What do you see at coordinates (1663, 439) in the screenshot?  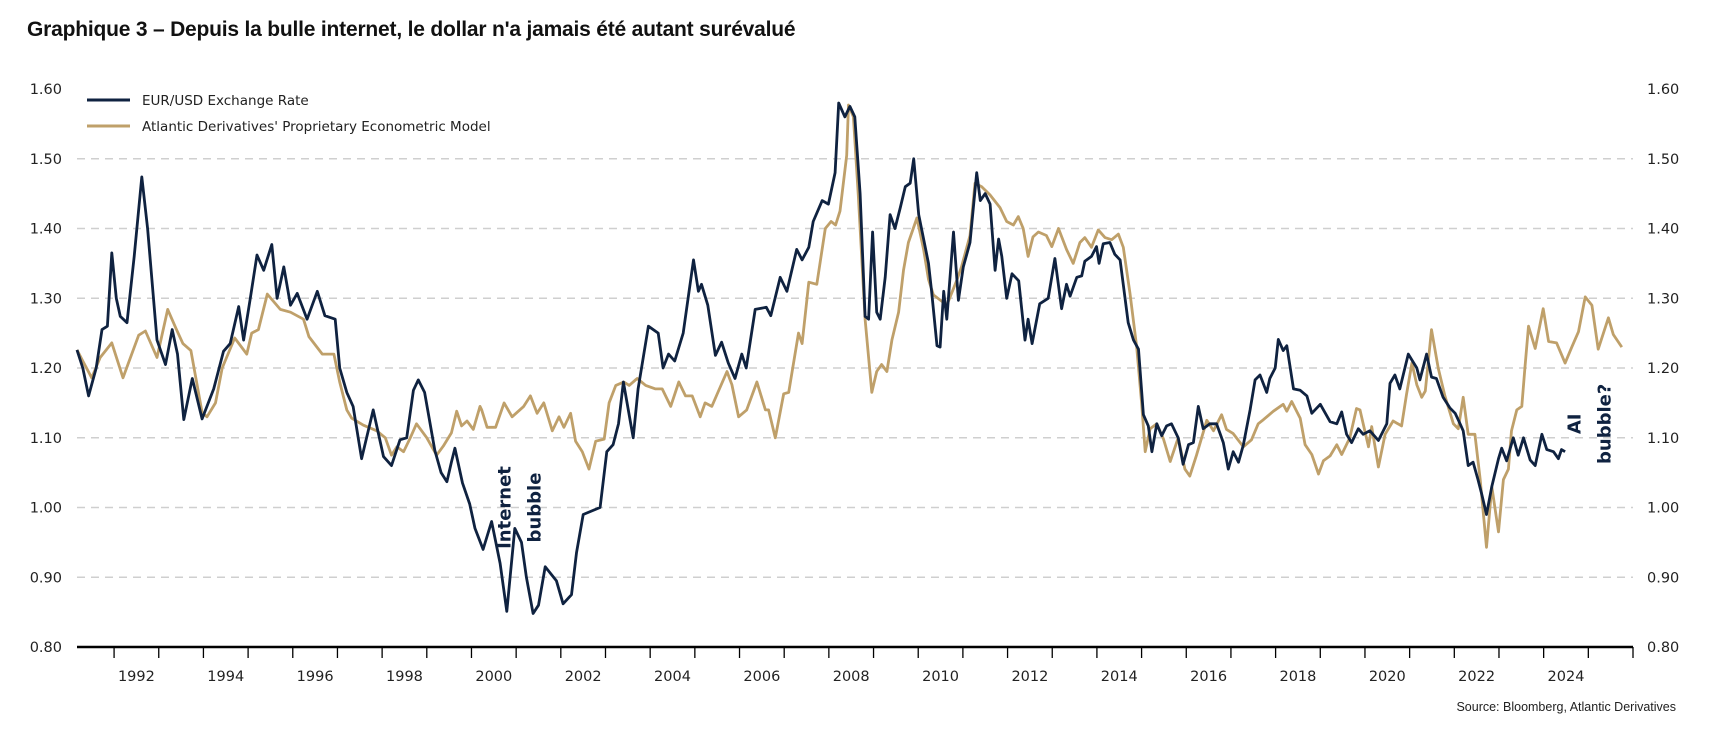 I see `y-tick-label-right: 1.10` at bounding box center [1663, 439].